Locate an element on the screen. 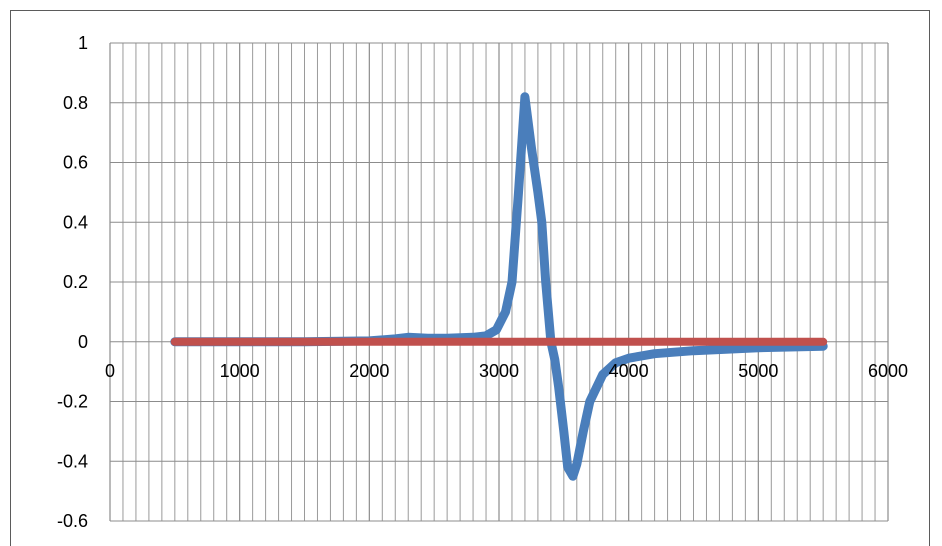  x-axis-labels: 0 1000 2000 3000 4000 5000 6000 is located at coordinates (506, 371).